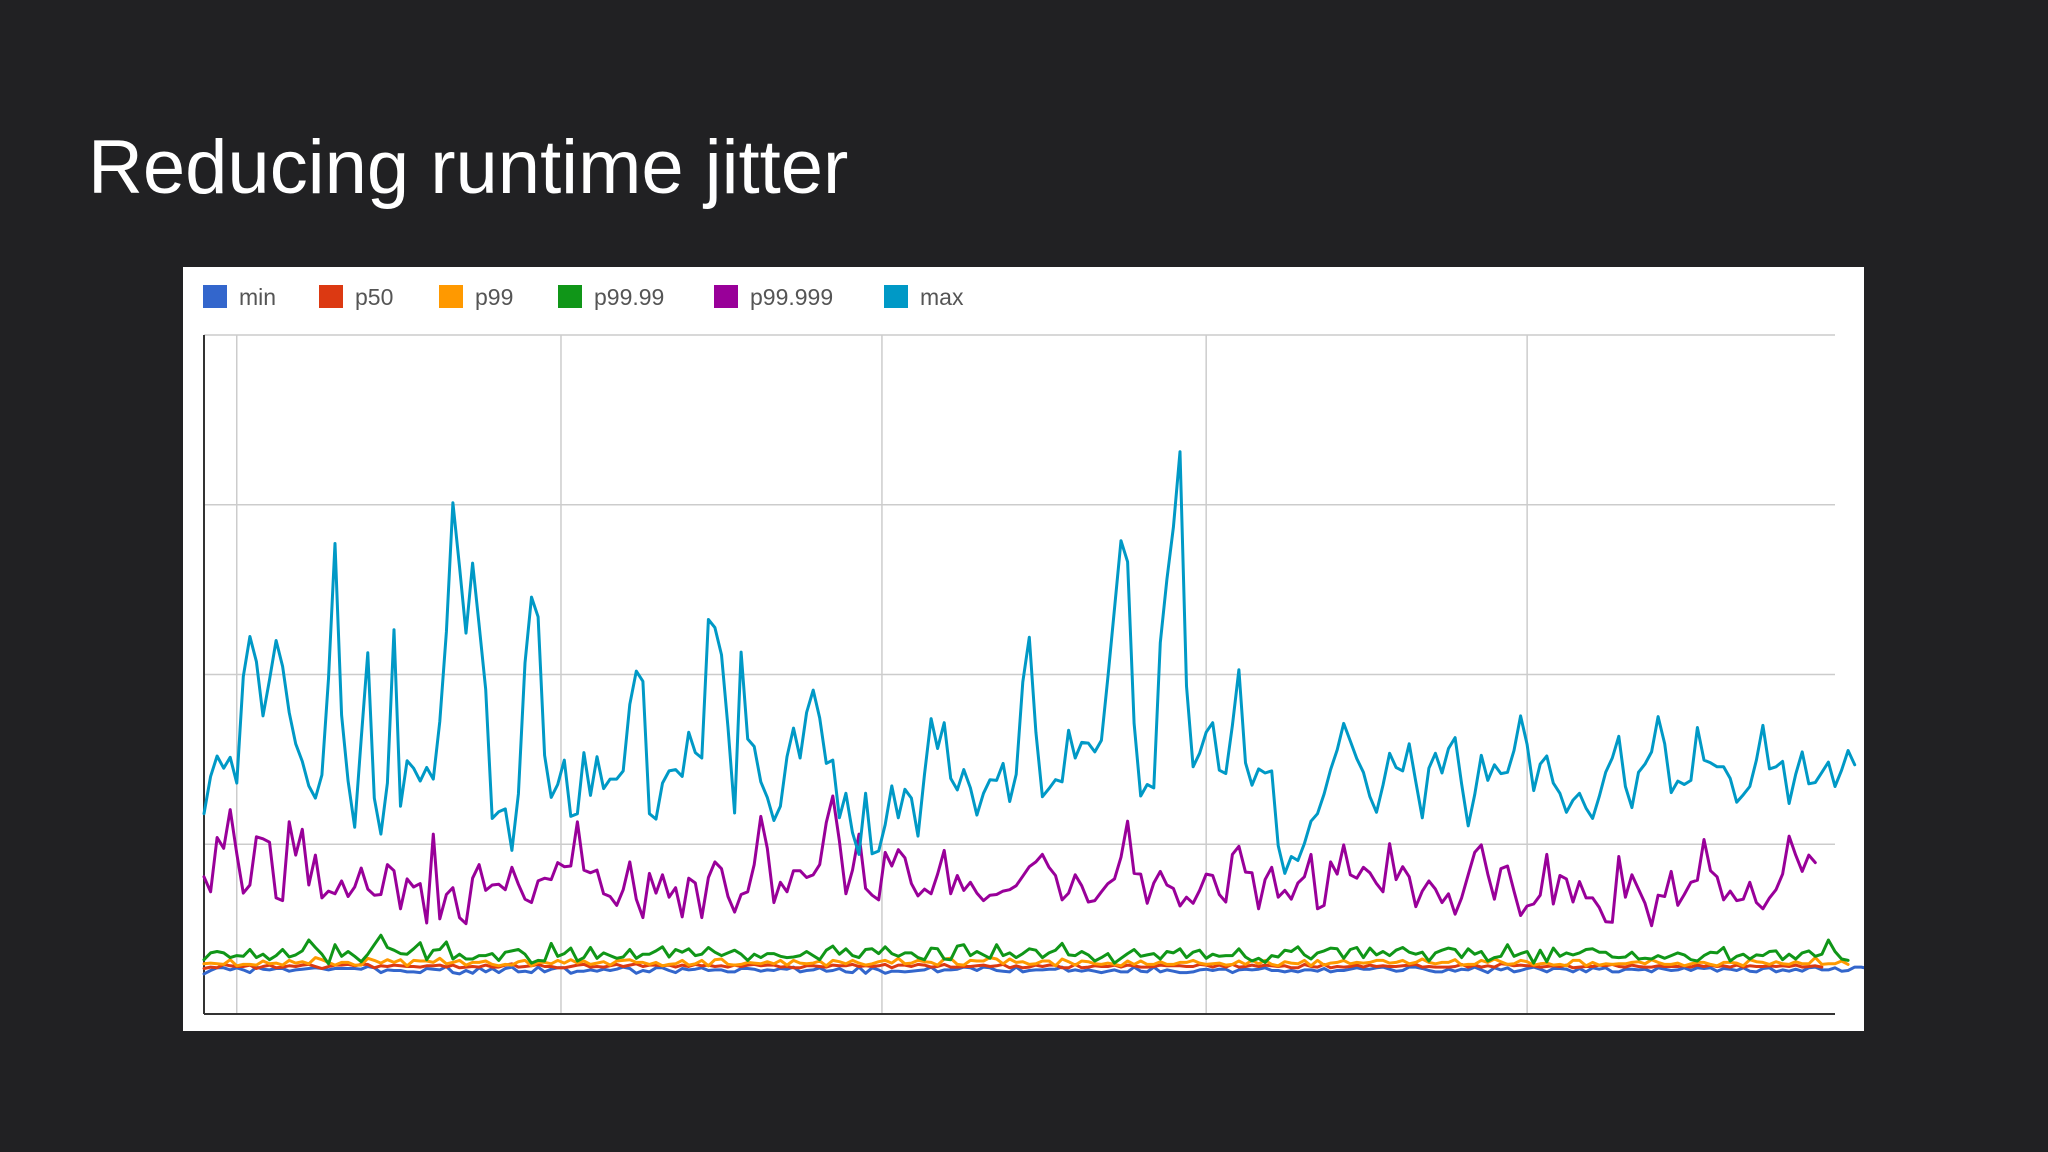 This screenshot has height=1152, width=2048. Describe the element at coordinates (468, 167) in the screenshot. I see `slide-title: Reducing runtime jitter` at that location.